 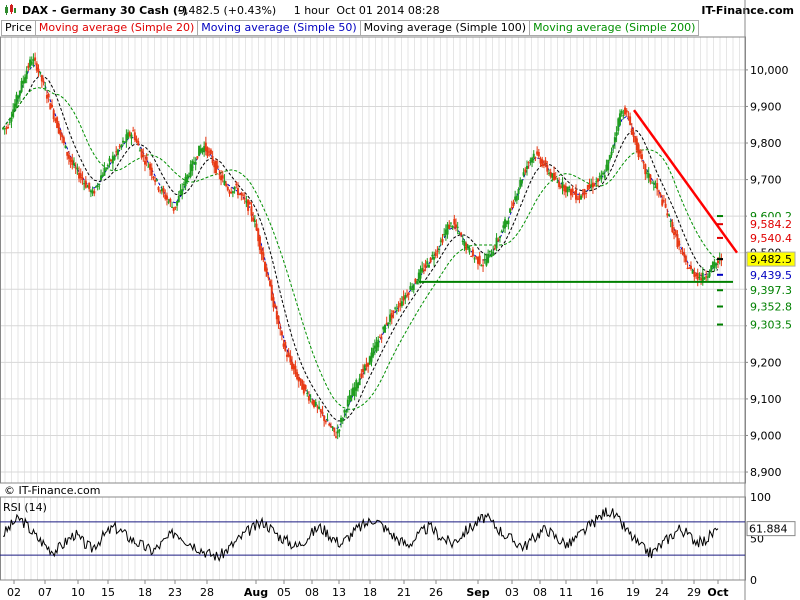 What do you see at coordinates (279, 28) in the screenshot?
I see `legend-sma-50: Moving average (Simple 50)` at bounding box center [279, 28].